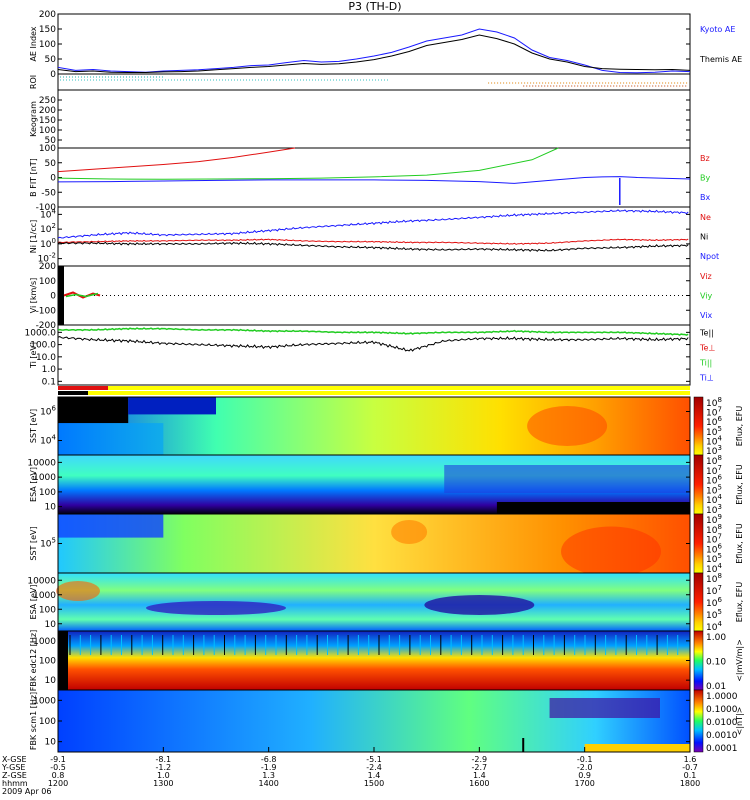  I want to click on colorbar-sst1, so click(698, 426).